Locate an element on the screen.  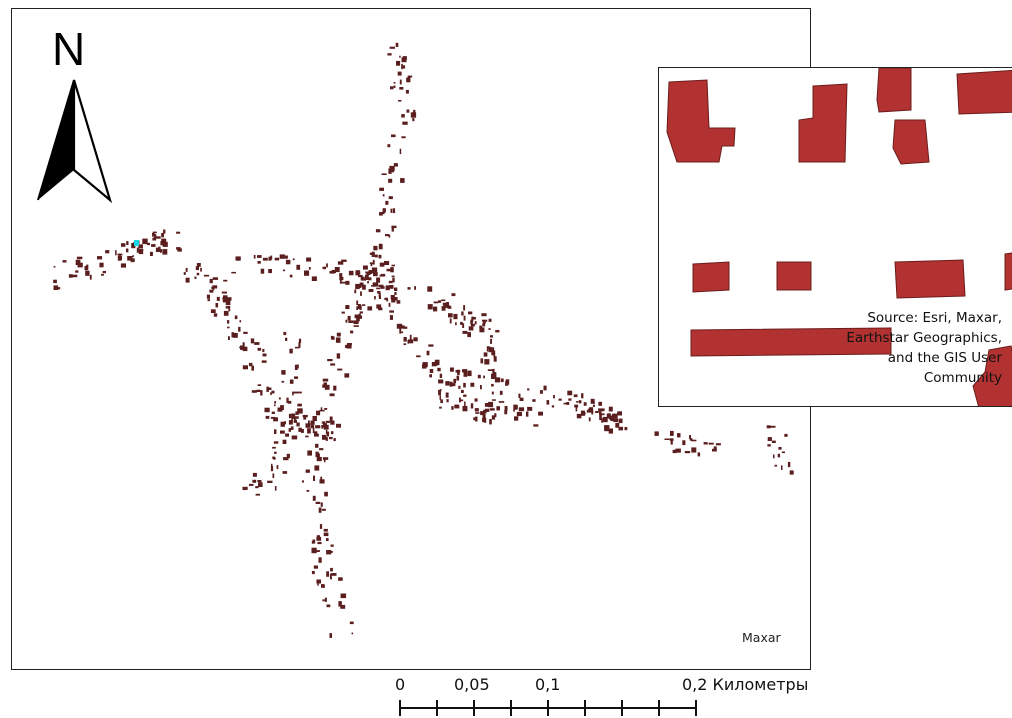
scale-label-005: 0,05 is located at coordinates (472, 684).